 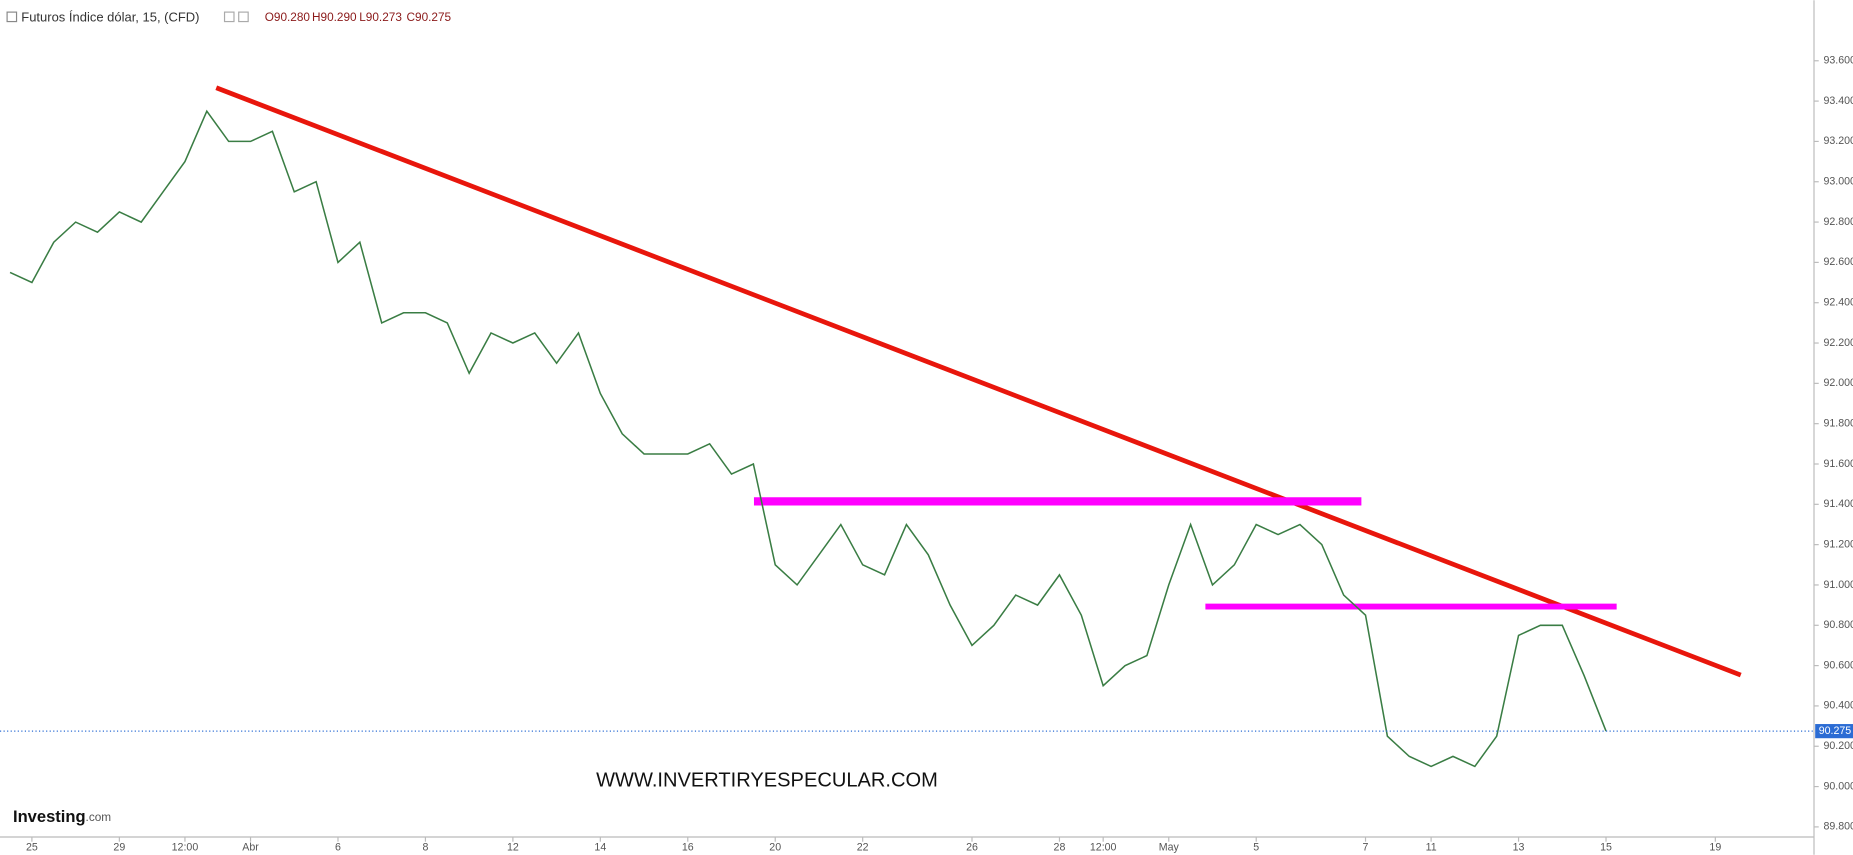 What do you see at coordinates (49, 816) in the screenshot?
I see `brand-name: Investing` at bounding box center [49, 816].